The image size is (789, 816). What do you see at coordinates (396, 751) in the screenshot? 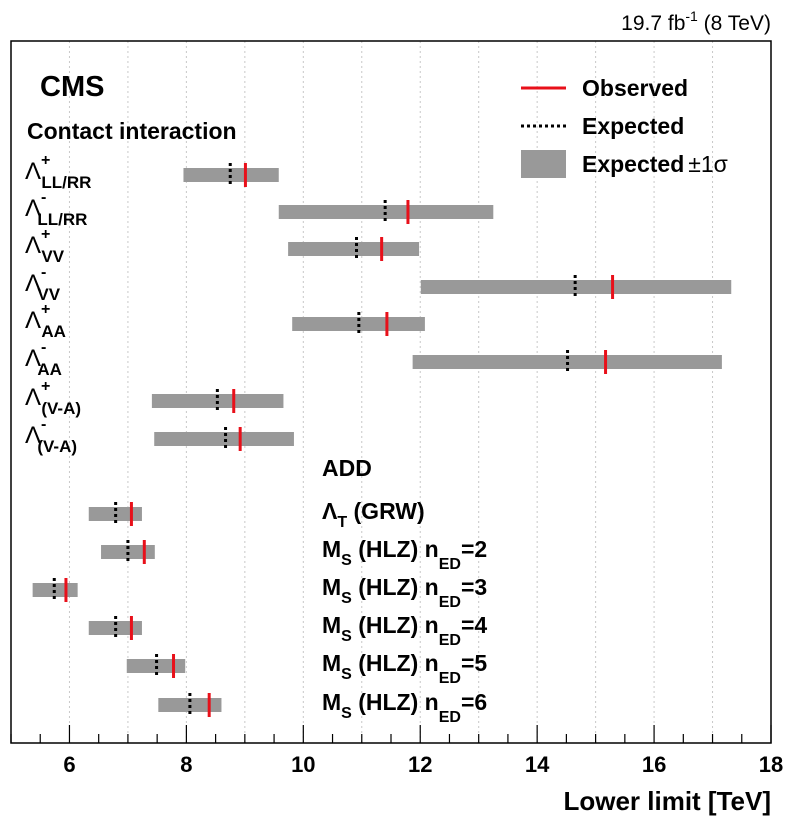
I see `x-axis-ticks: 6 8 10 12 14 16 18` at bounding box center [396, 751].